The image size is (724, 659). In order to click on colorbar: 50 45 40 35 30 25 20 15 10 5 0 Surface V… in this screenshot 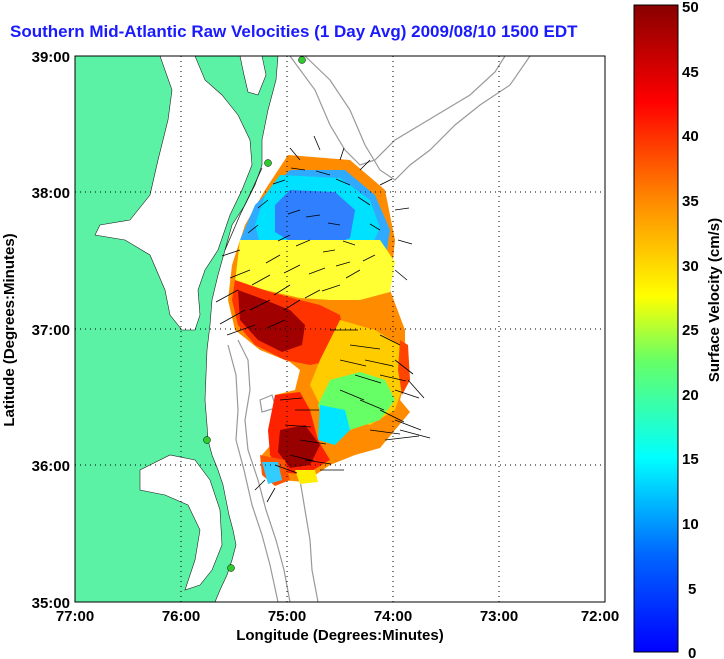, I will do `click(678, 329)`.